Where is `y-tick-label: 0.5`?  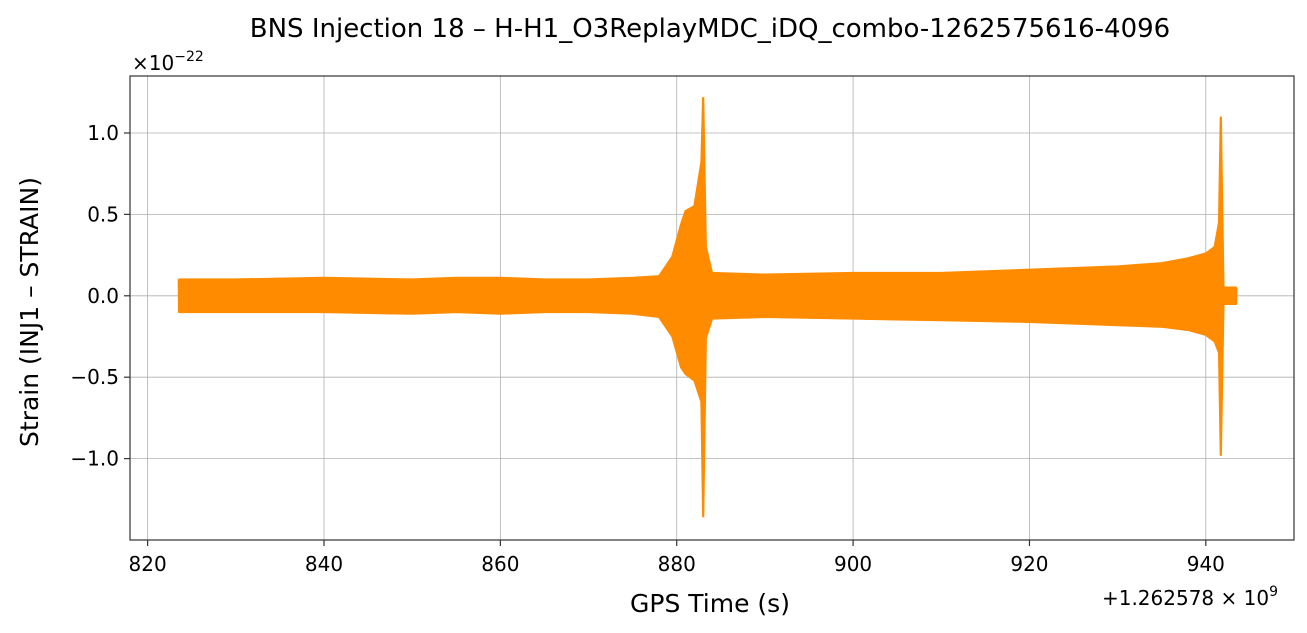
y-tick-label: 0.5 is located at coordinates (103, 214).